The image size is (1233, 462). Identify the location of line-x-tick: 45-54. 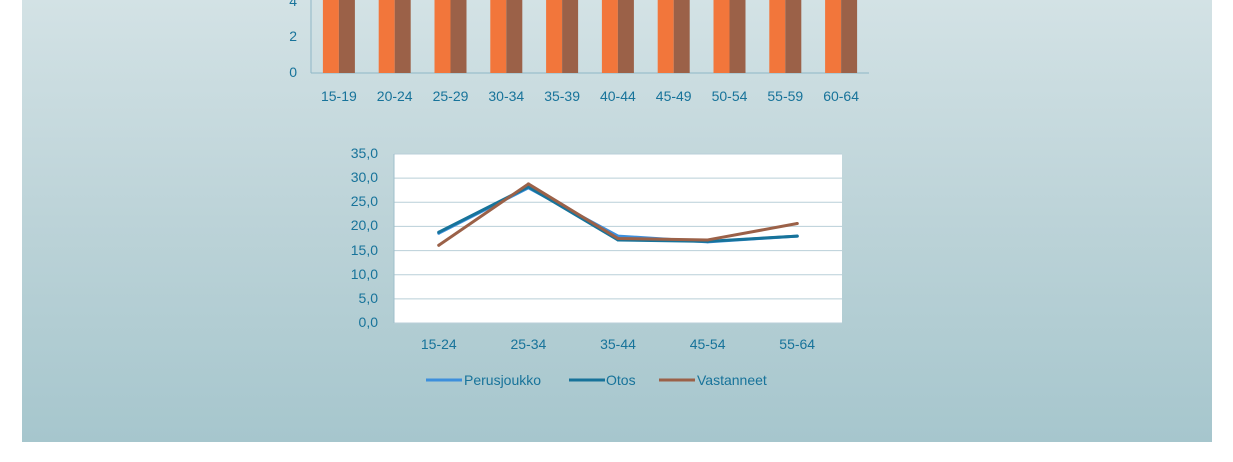
(708, 344).